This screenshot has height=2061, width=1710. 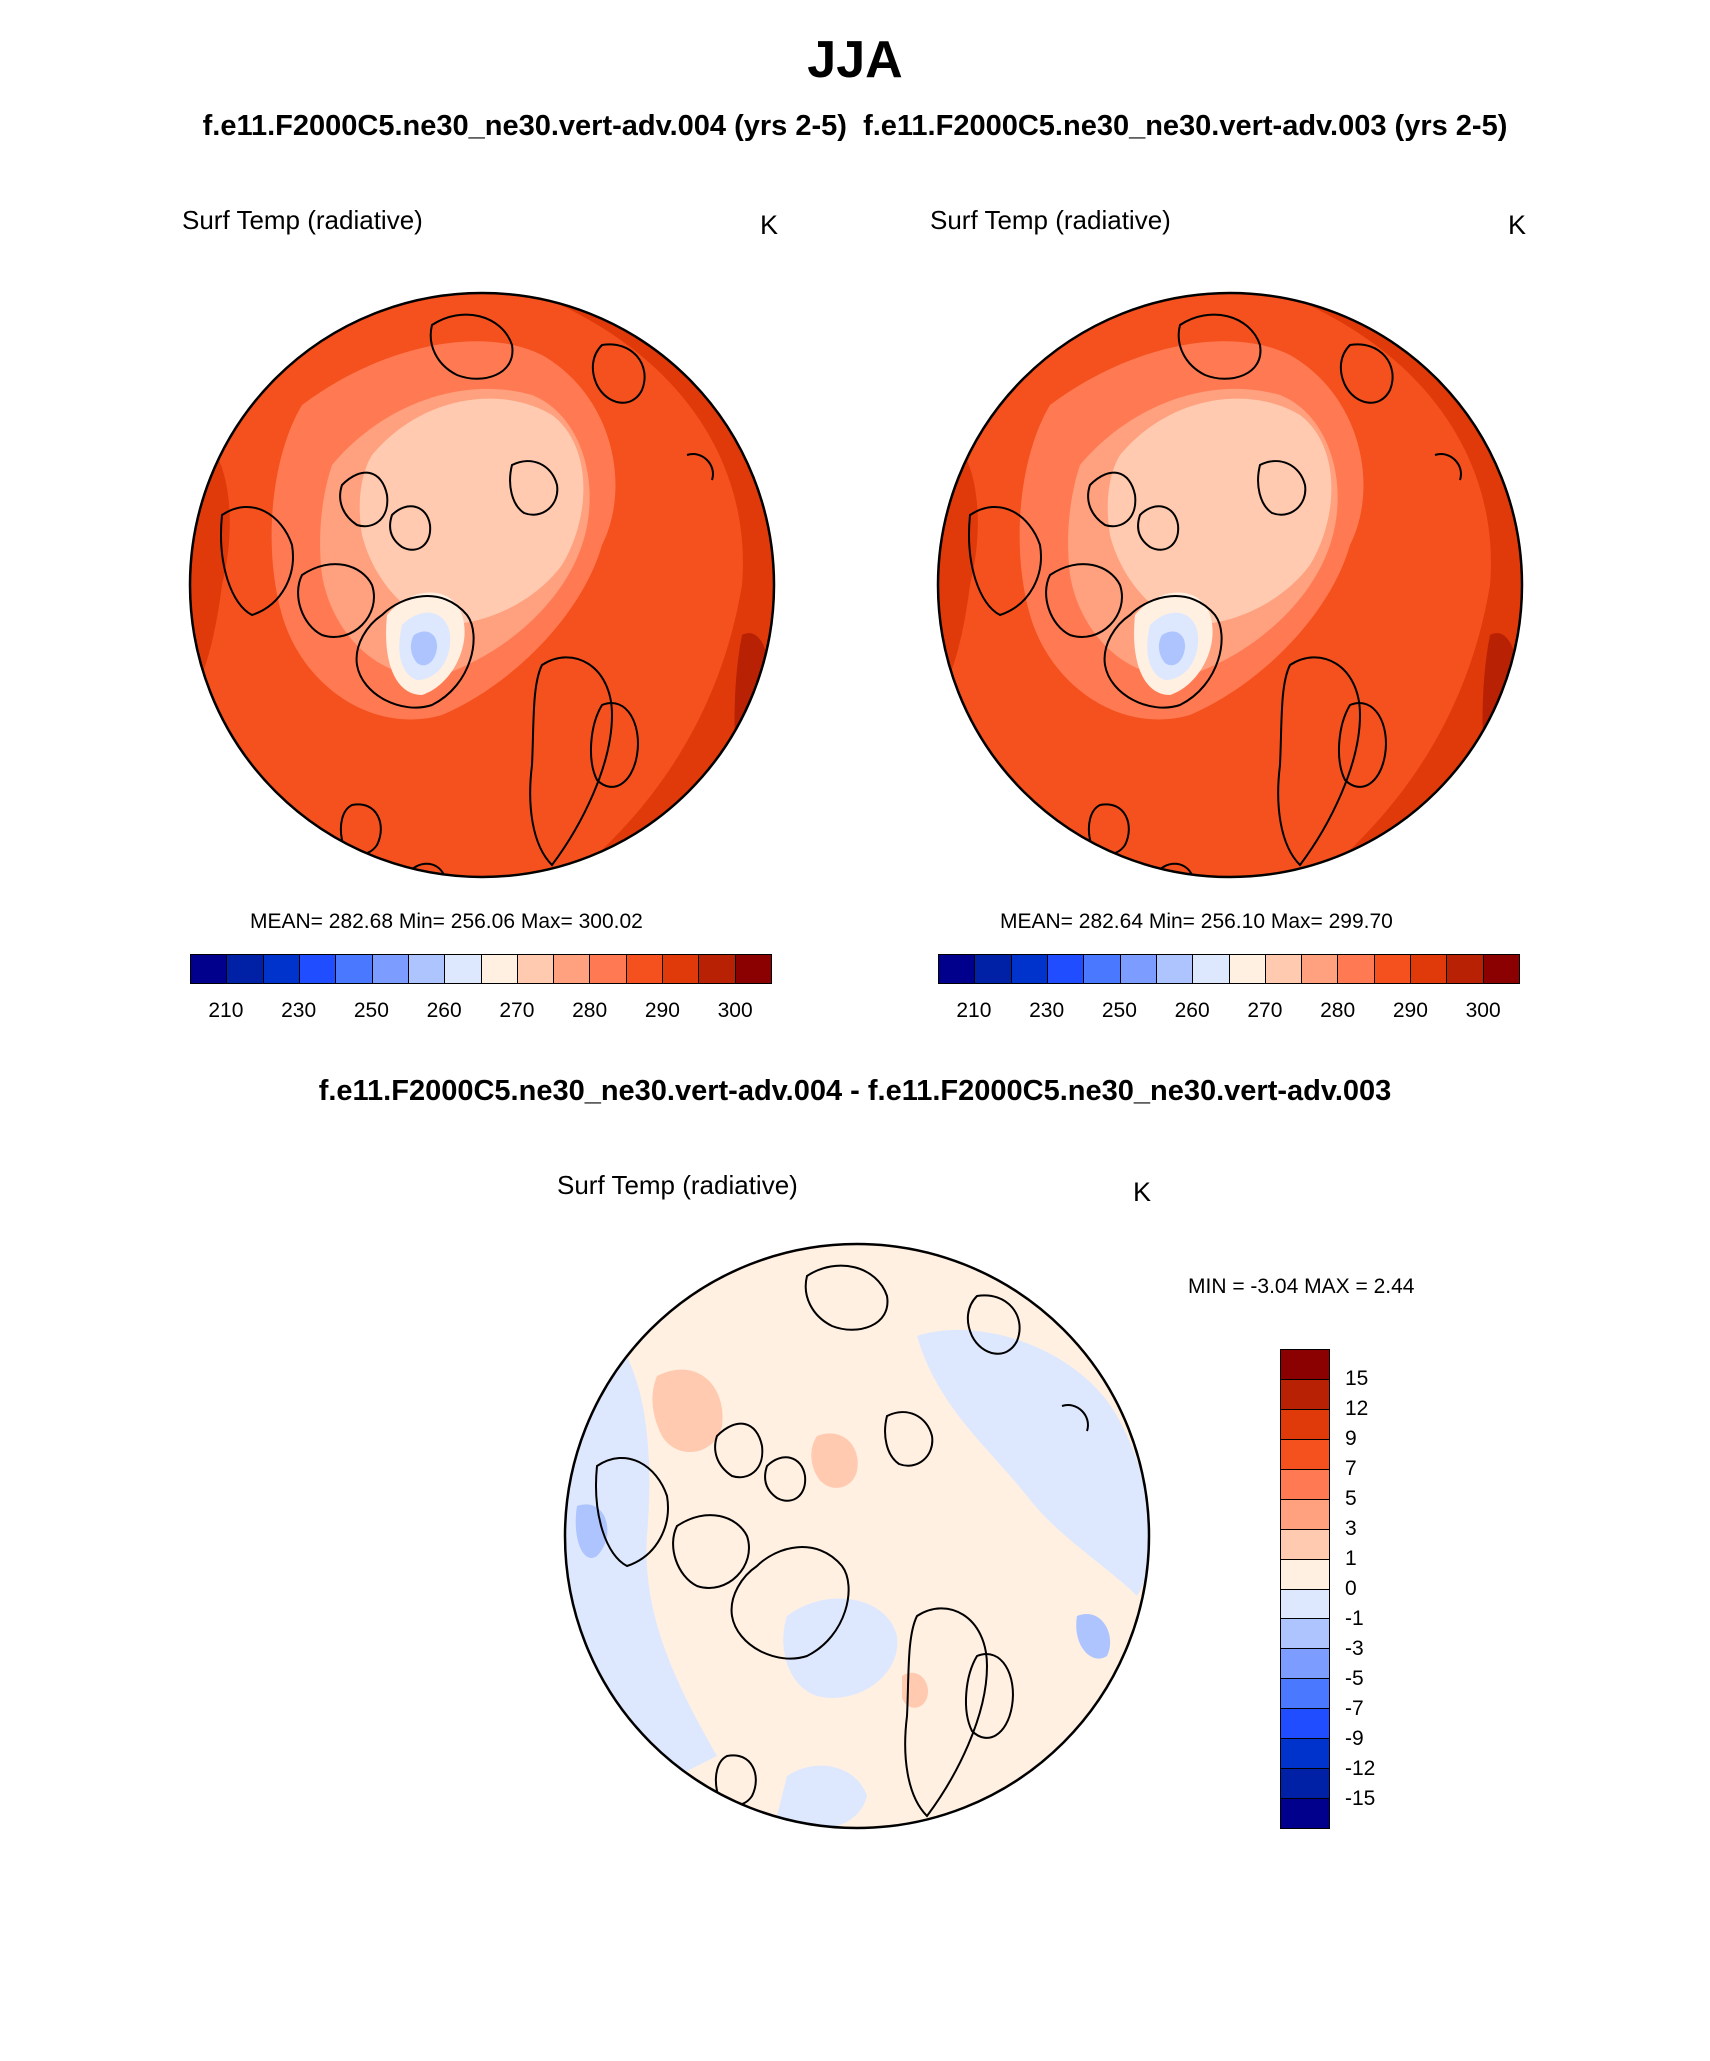 What do you see at coordinates (482, 585) in the screenshot?
I see `panel1-map` at bounding box center [482, 585].